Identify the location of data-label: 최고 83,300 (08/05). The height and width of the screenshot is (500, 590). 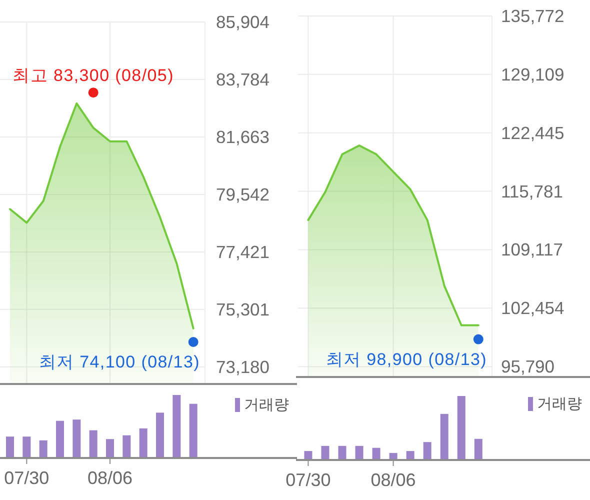
(93, 76).